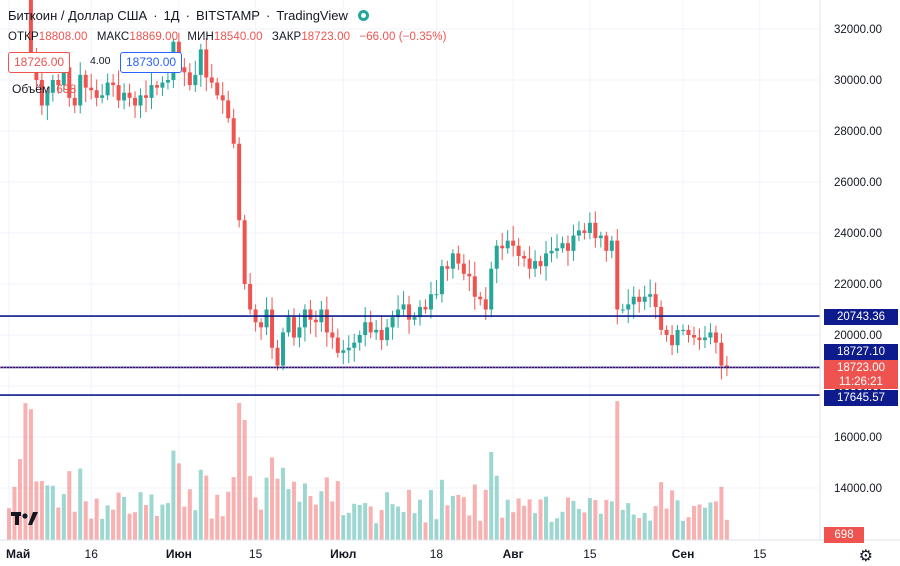 The image size is (900, 566). I want to click on gear-icon: ⚙, so click(865, 556).